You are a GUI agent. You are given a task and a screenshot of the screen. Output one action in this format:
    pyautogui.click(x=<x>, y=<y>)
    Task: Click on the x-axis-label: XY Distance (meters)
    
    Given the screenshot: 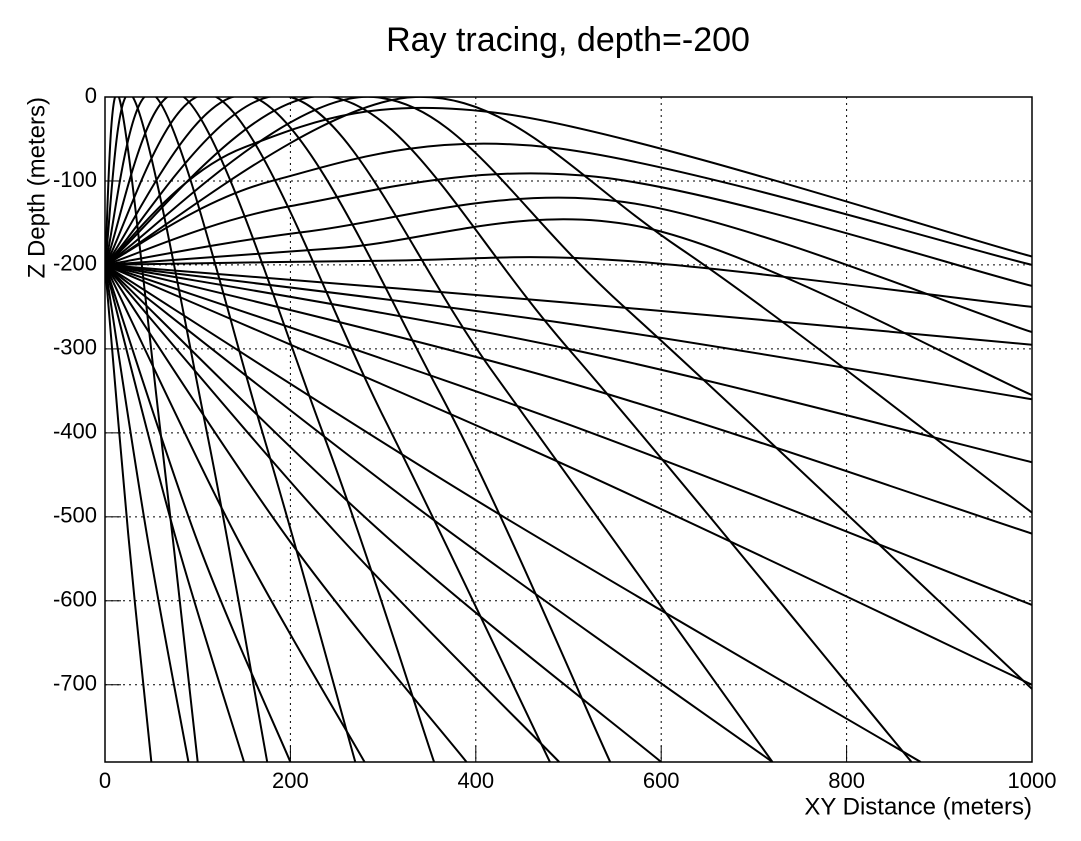 What is the action you would take?
    pyautogui.click(x=918, y=806)
    